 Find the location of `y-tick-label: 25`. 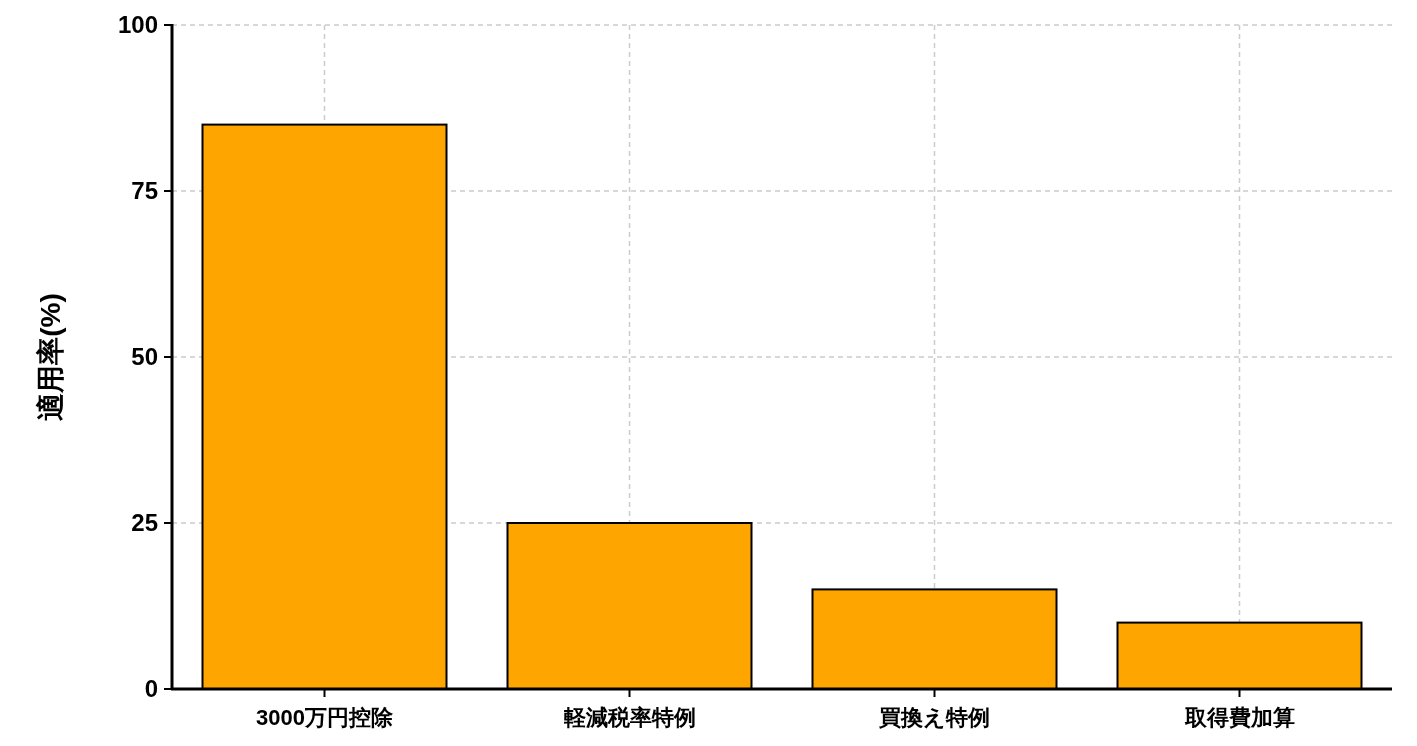

y-tick-label: 25 is located at coordinates (144, 522).